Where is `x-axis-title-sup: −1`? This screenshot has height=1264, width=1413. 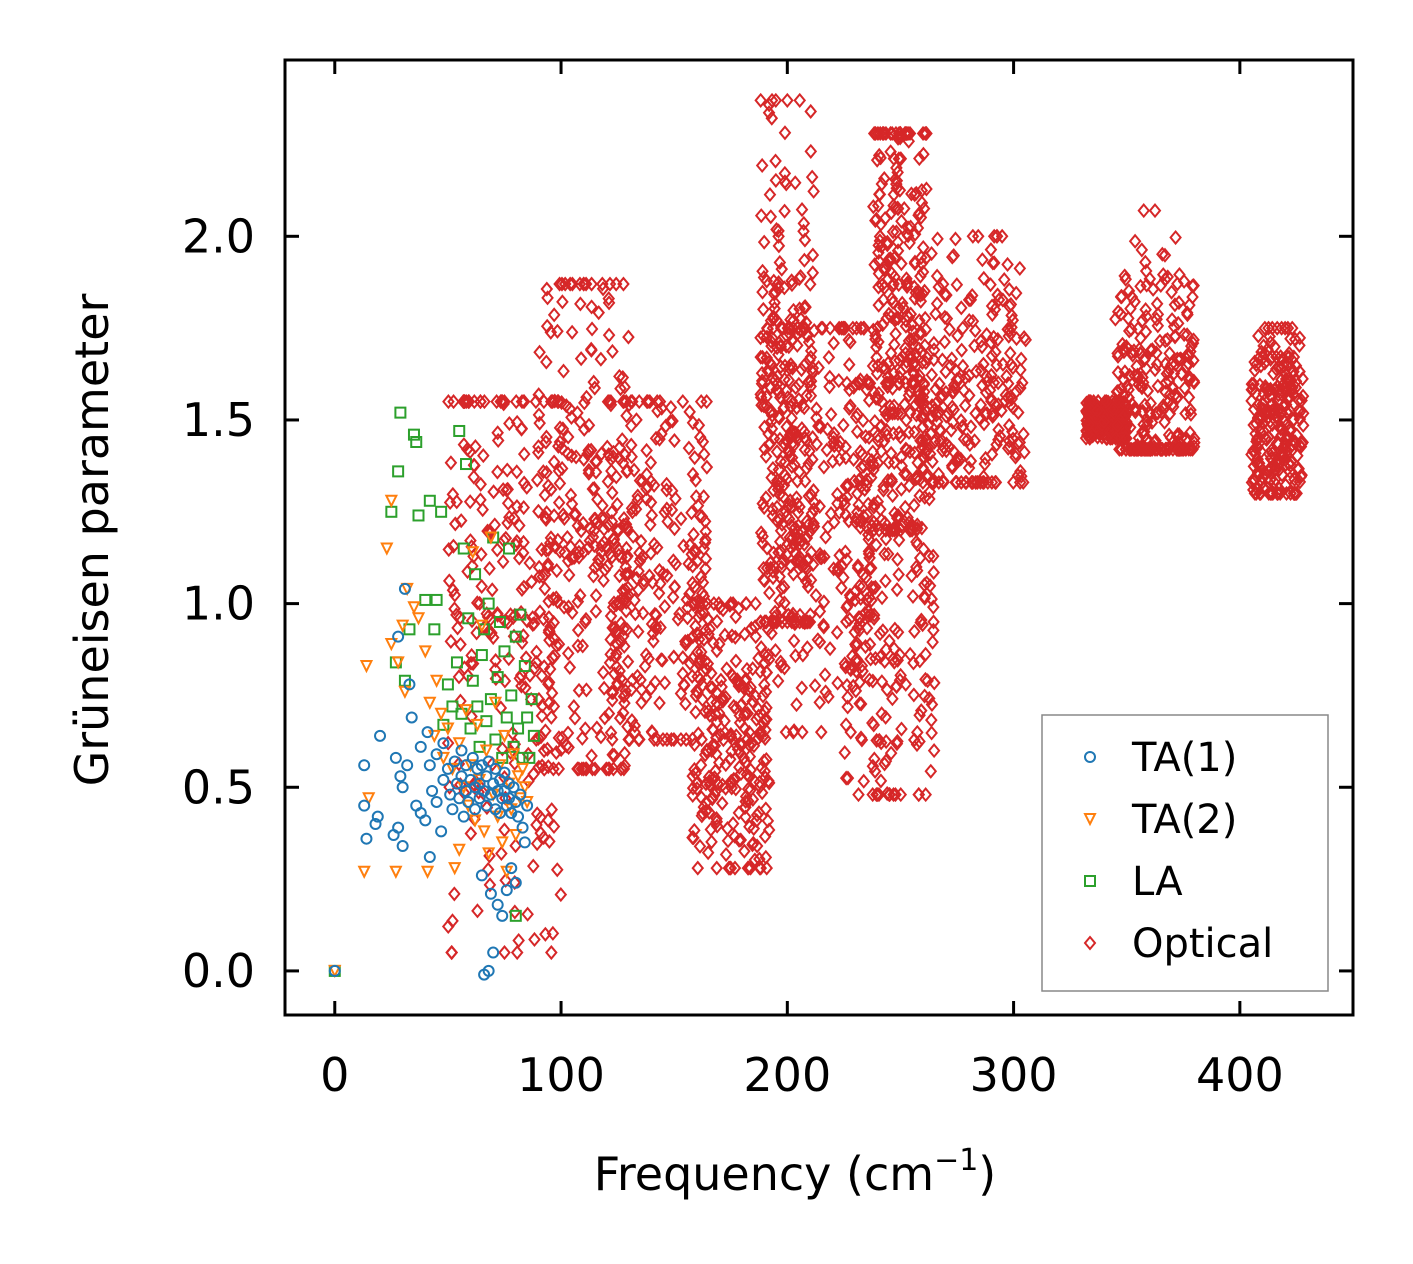
x-axis-title-sup: −1 is located at coordinates (956, 1160).